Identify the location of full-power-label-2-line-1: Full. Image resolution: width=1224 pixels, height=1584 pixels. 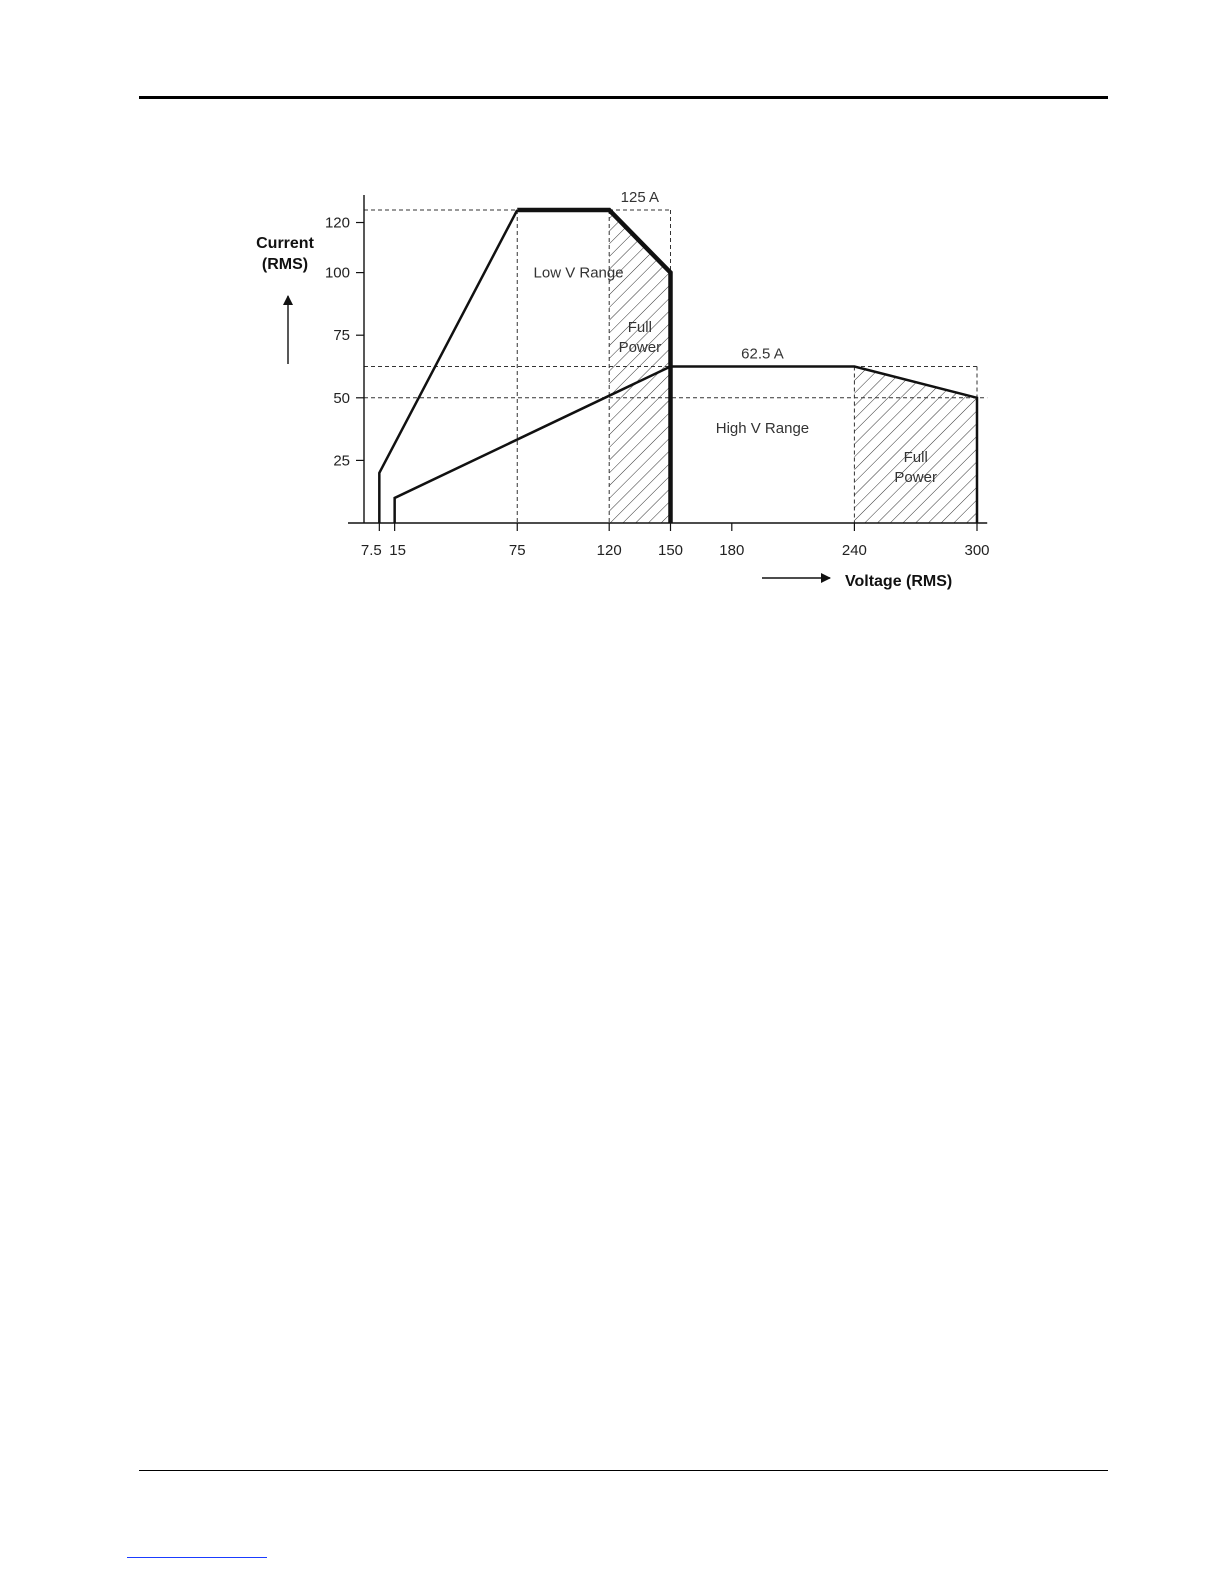
(916, 457).